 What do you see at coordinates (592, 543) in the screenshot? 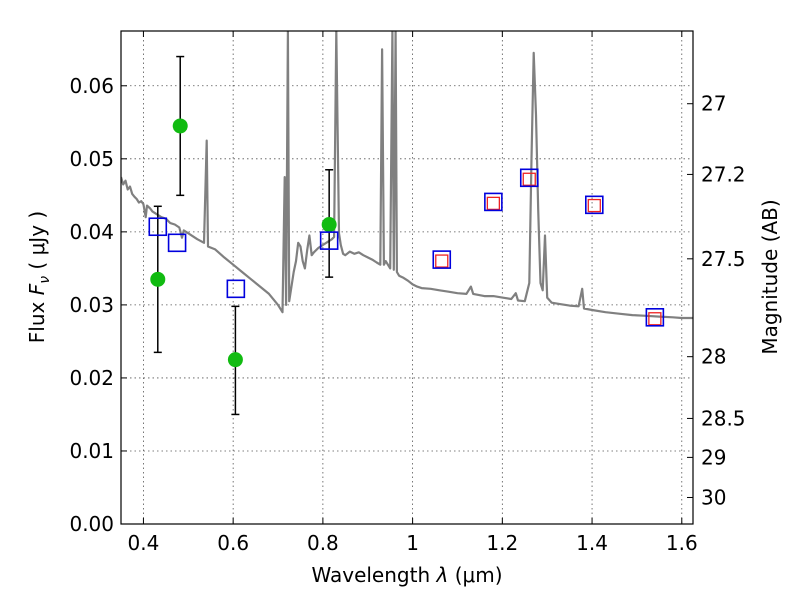
I see `x-tick-label: 1.4` at bounding box center [592, 543].